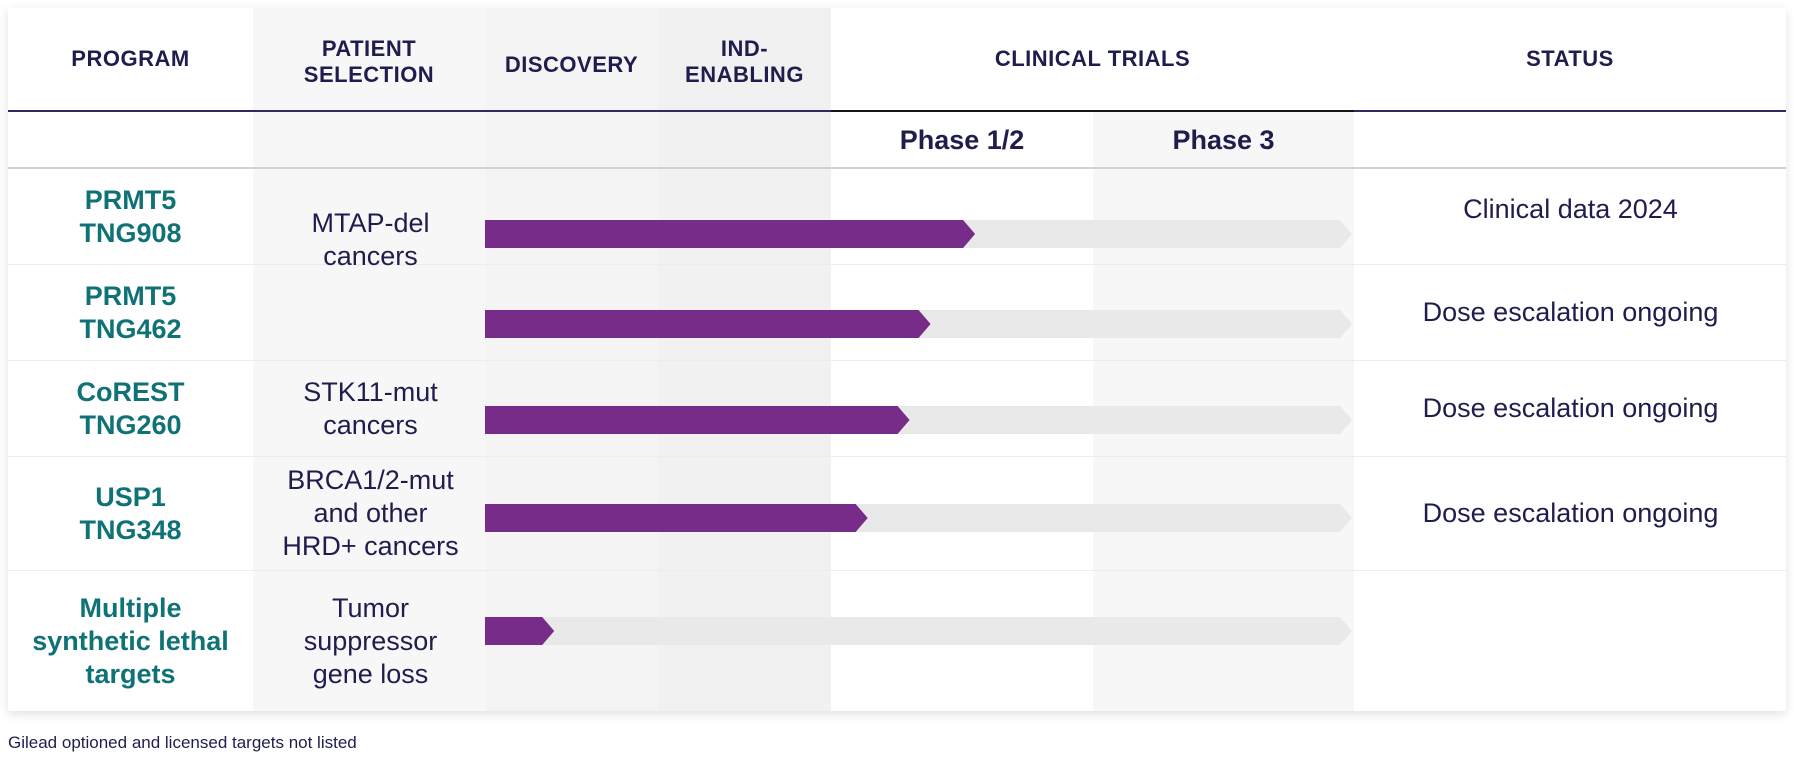 Image resolution: width=1794 pixels, height=762 pixels. What do you see at coordinates (130, 408) in the screenshot?
I see `program-name: CoREST TNG260` at bounding box center [130, 408].